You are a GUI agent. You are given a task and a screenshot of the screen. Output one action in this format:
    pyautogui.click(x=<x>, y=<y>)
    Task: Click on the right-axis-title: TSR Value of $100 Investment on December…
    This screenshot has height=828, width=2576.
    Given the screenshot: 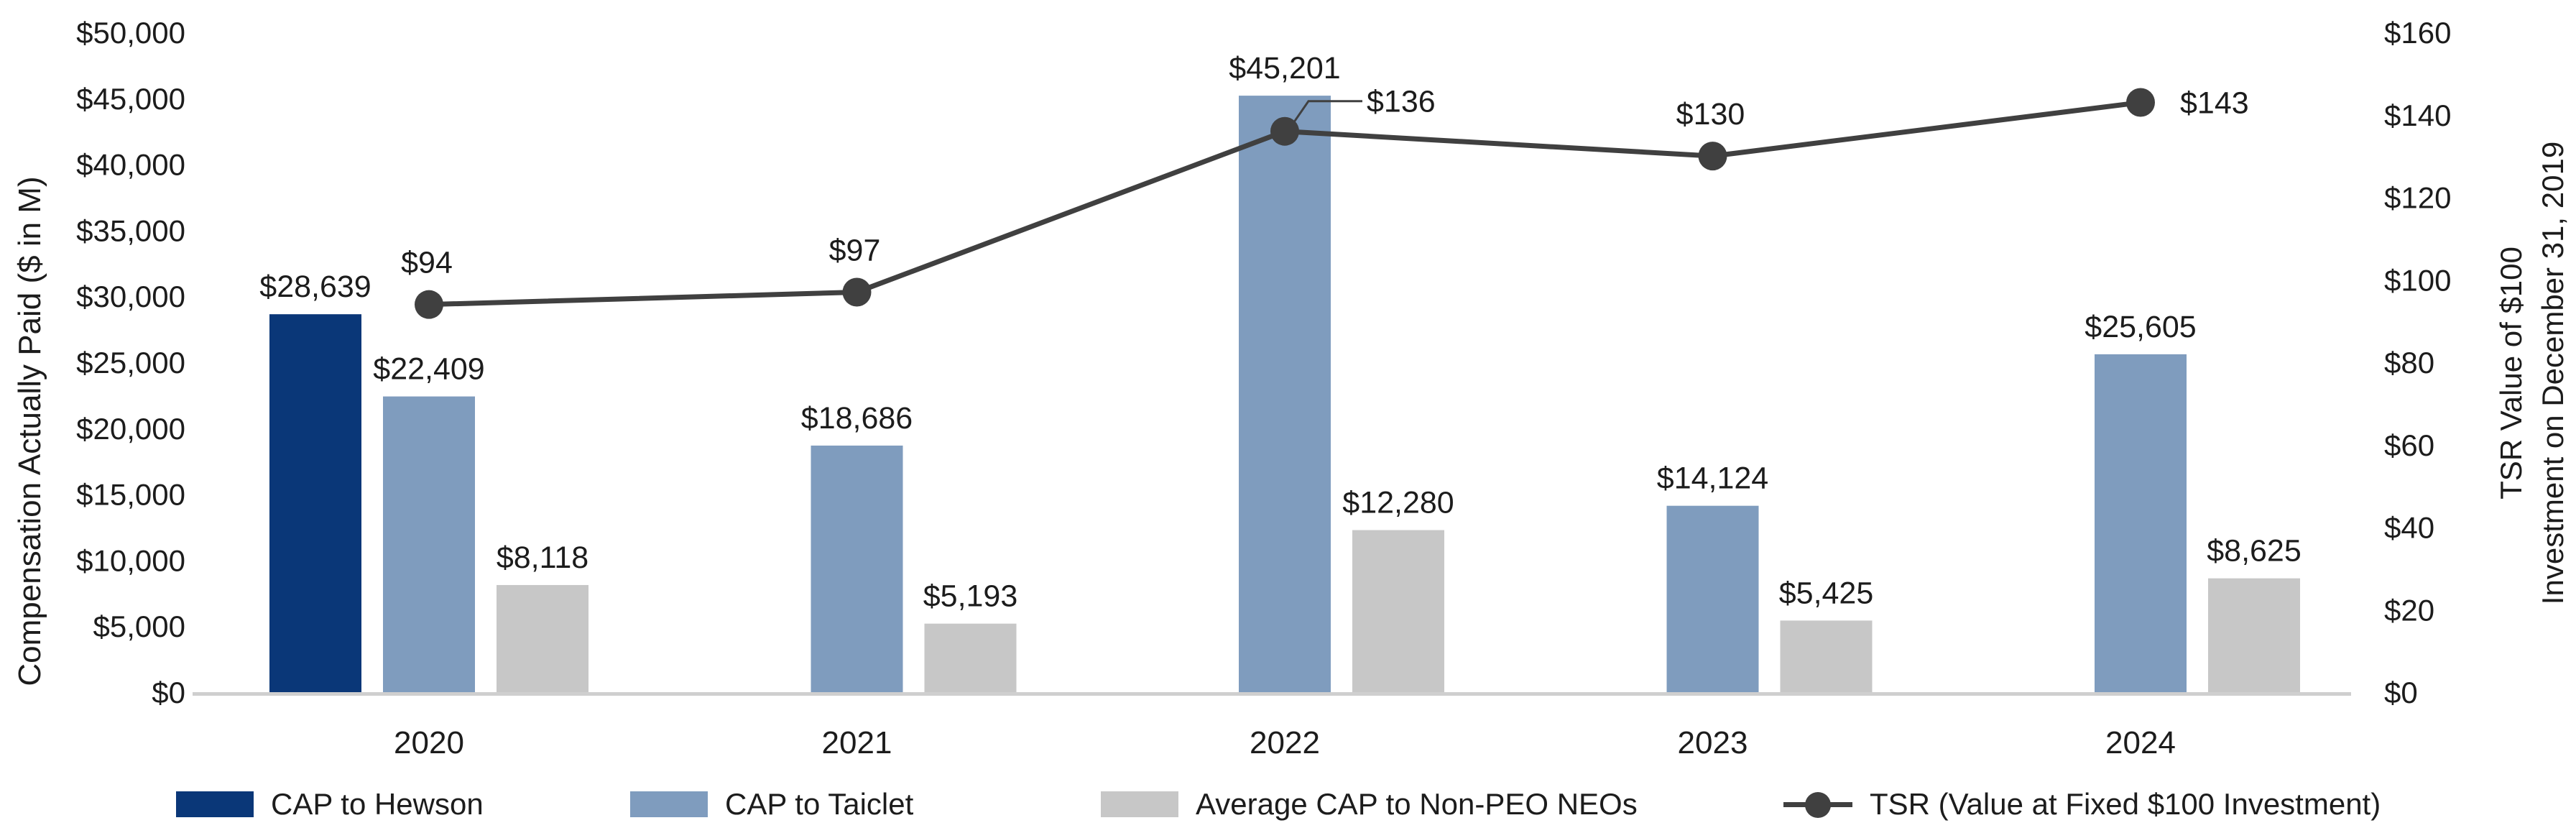 What is the action you would take?
    pyautogui.click(x=2532, y=373)
    